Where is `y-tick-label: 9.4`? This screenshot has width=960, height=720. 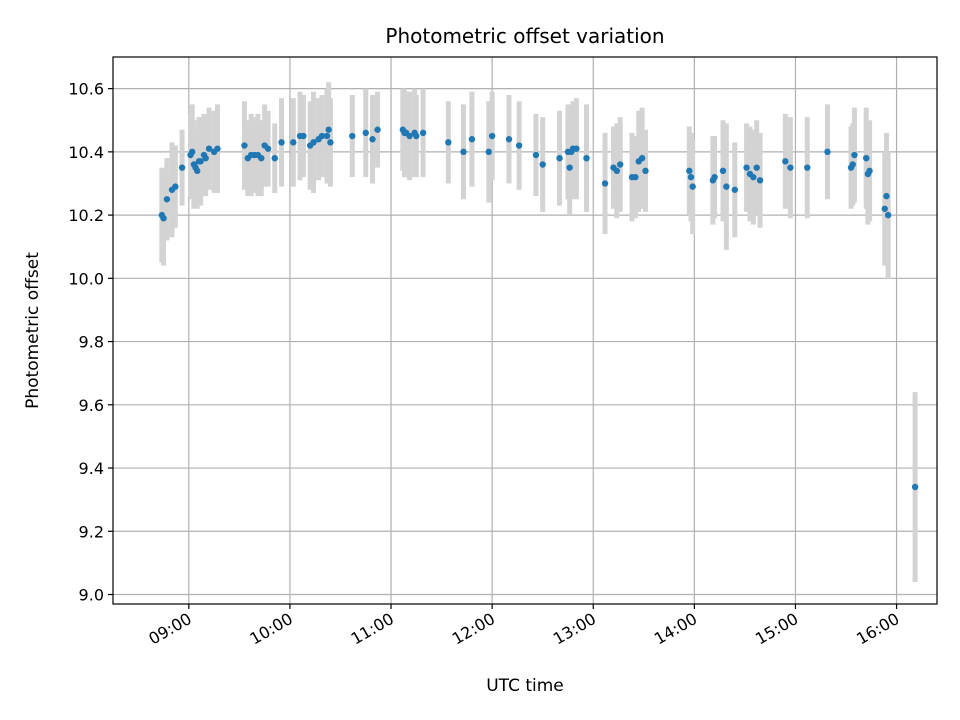
y-tick-label: 9.4 is located at coordinates (91, 468).